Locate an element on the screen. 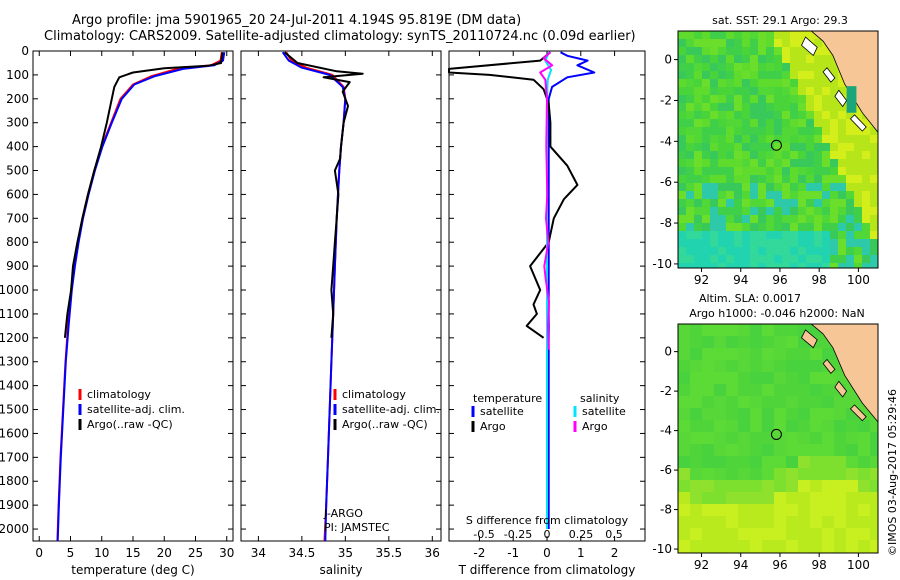 The width and height of the screenshot is (900, 580). sla-map-xtick-label: 100 is located at coordinates (858, 565).